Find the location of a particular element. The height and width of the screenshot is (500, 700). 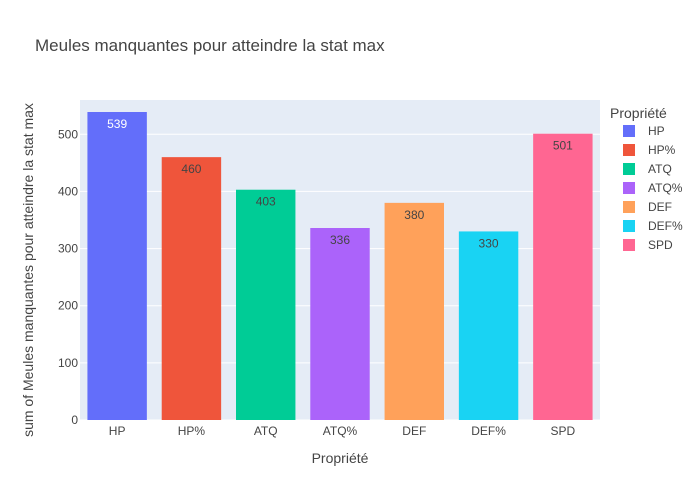

y-tick-label: 200 is located at coordinates (68, 306).